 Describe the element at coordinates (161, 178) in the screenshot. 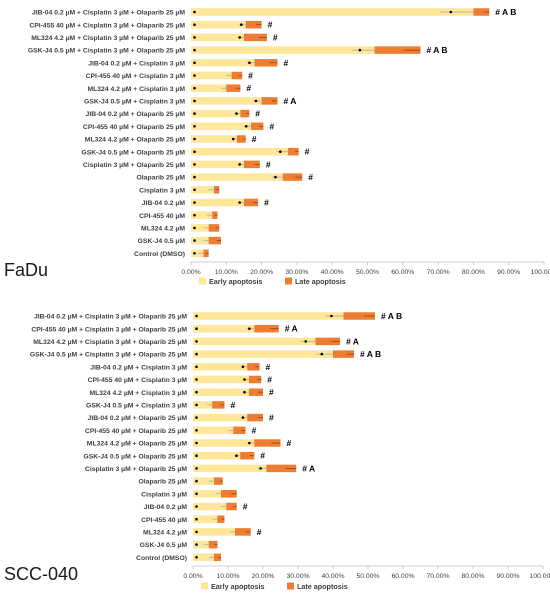

I see `category-label: Olaparib 25 µM` at that location.